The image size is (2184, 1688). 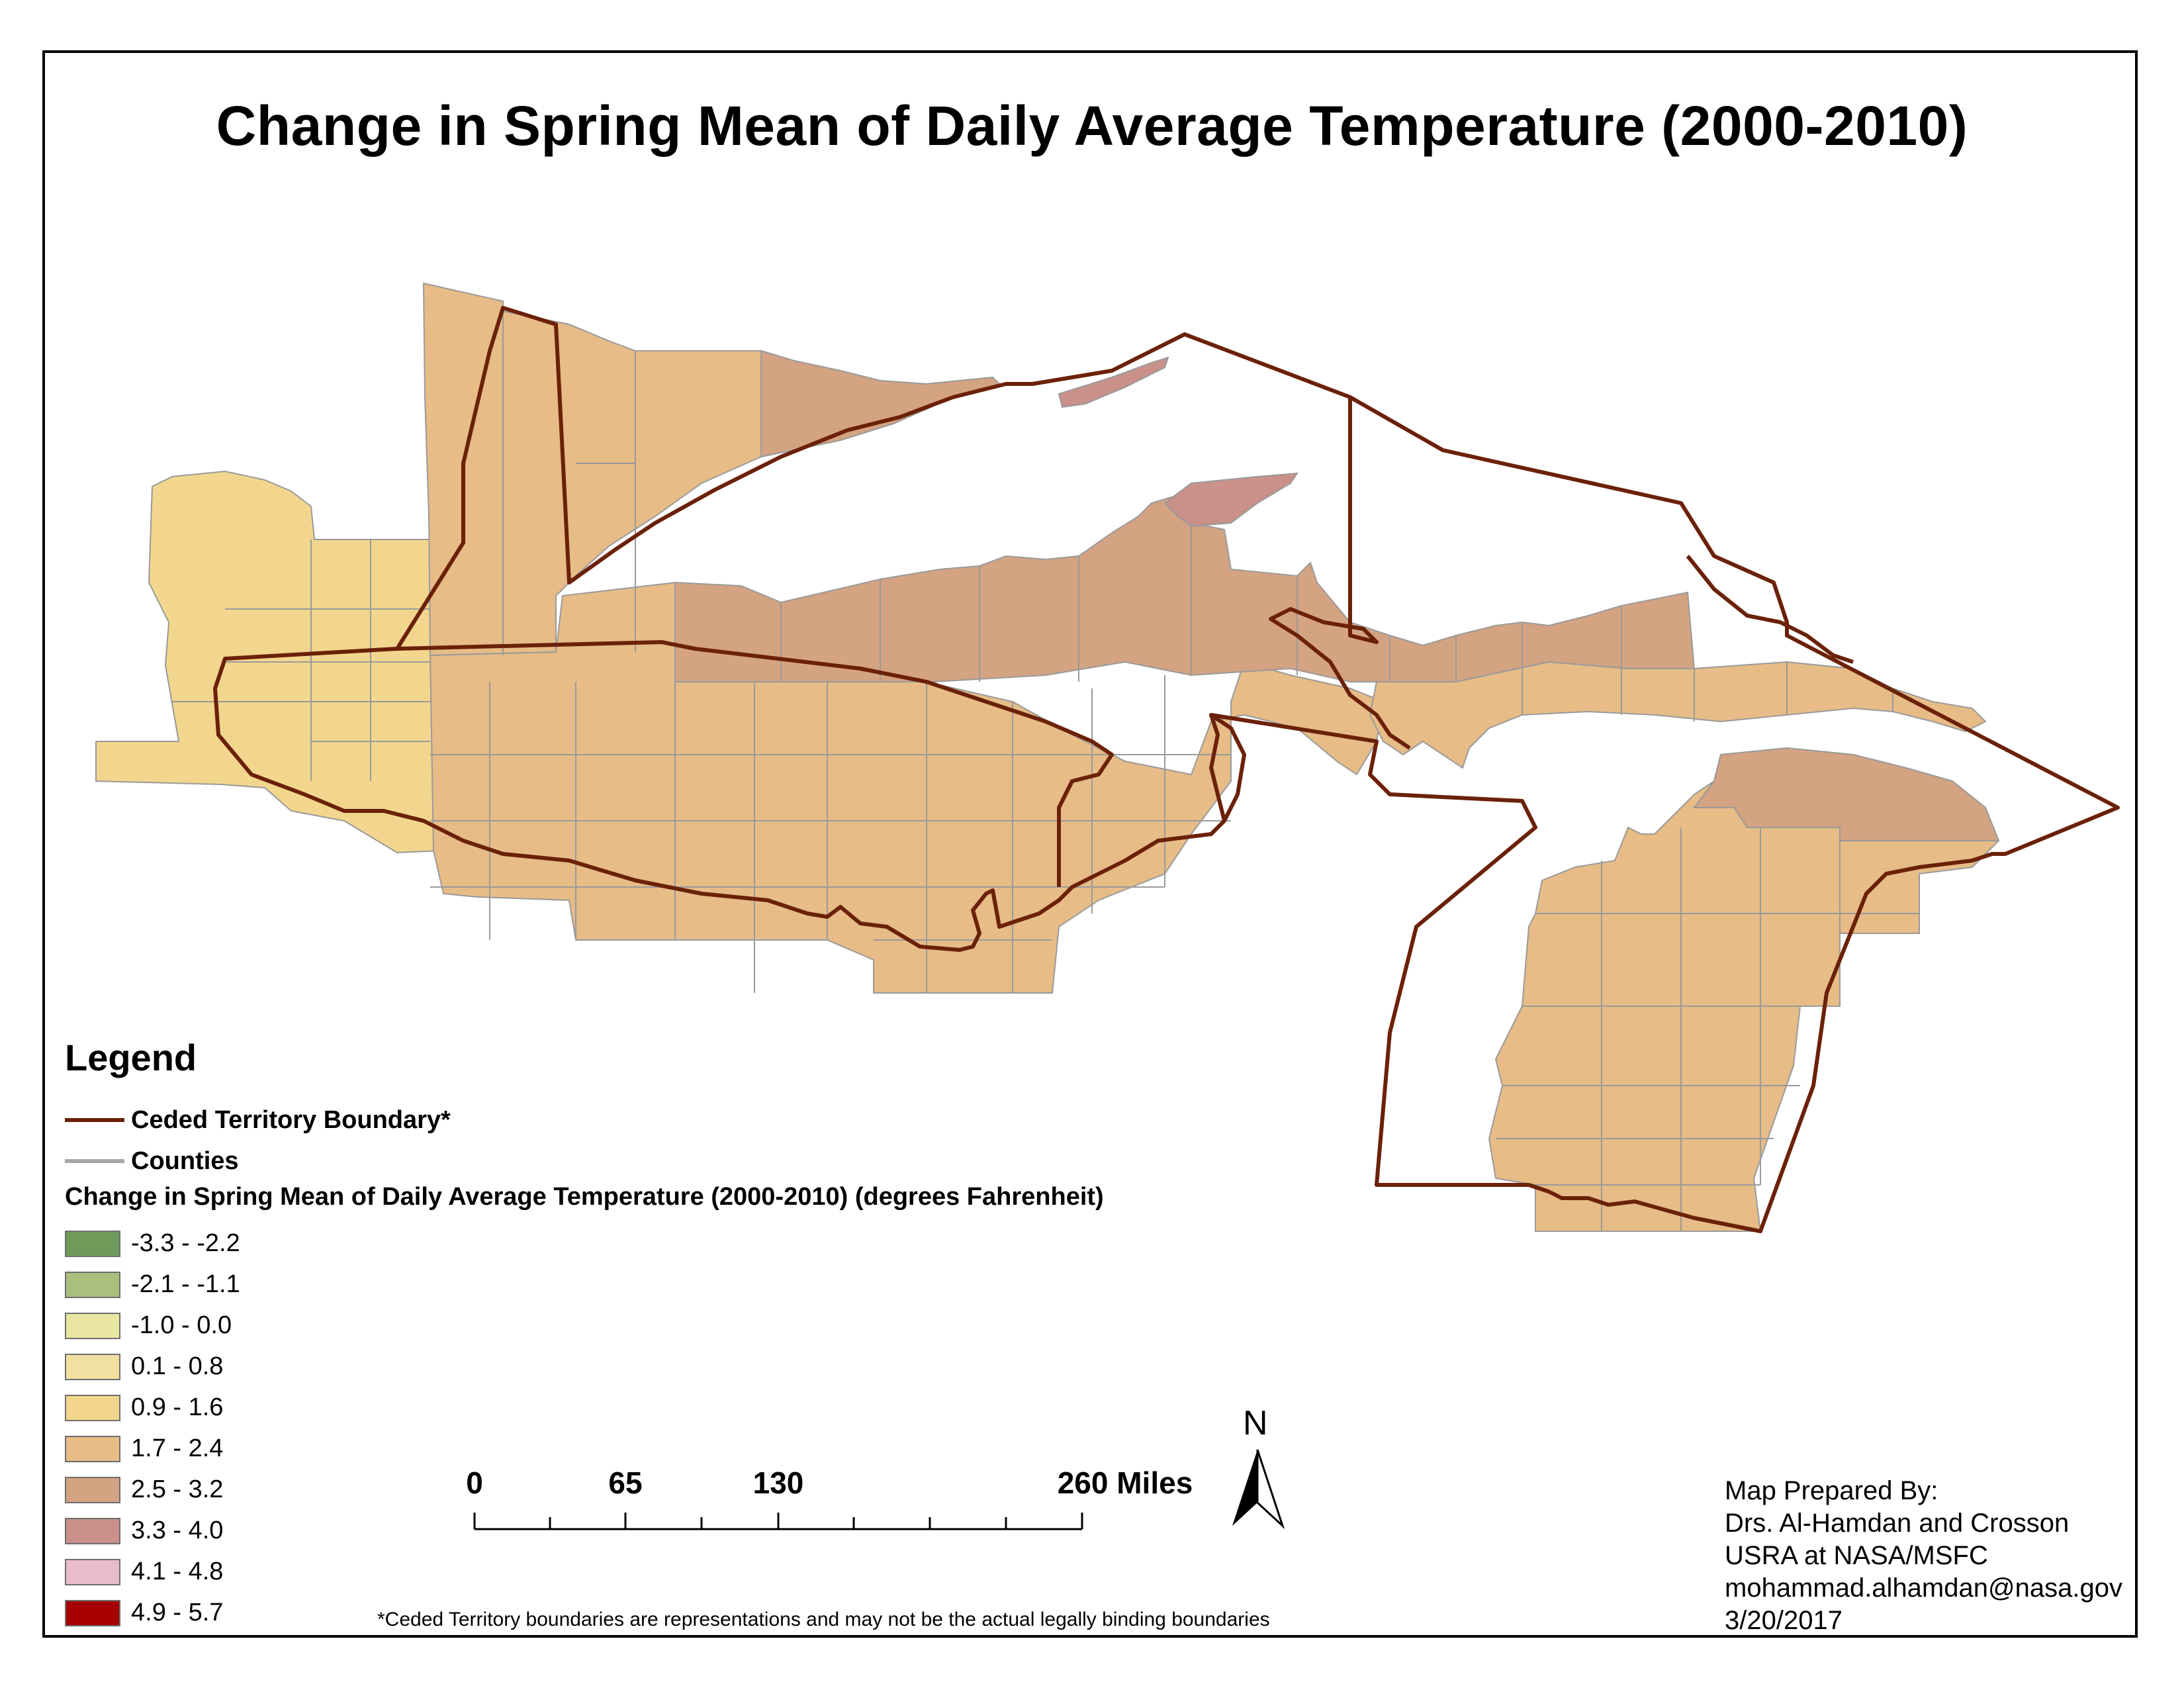 What do you see at coordinates (778, 1483) in the screenshot?
I see `scale-label-130: 130` at bounding box center [778, 1483].